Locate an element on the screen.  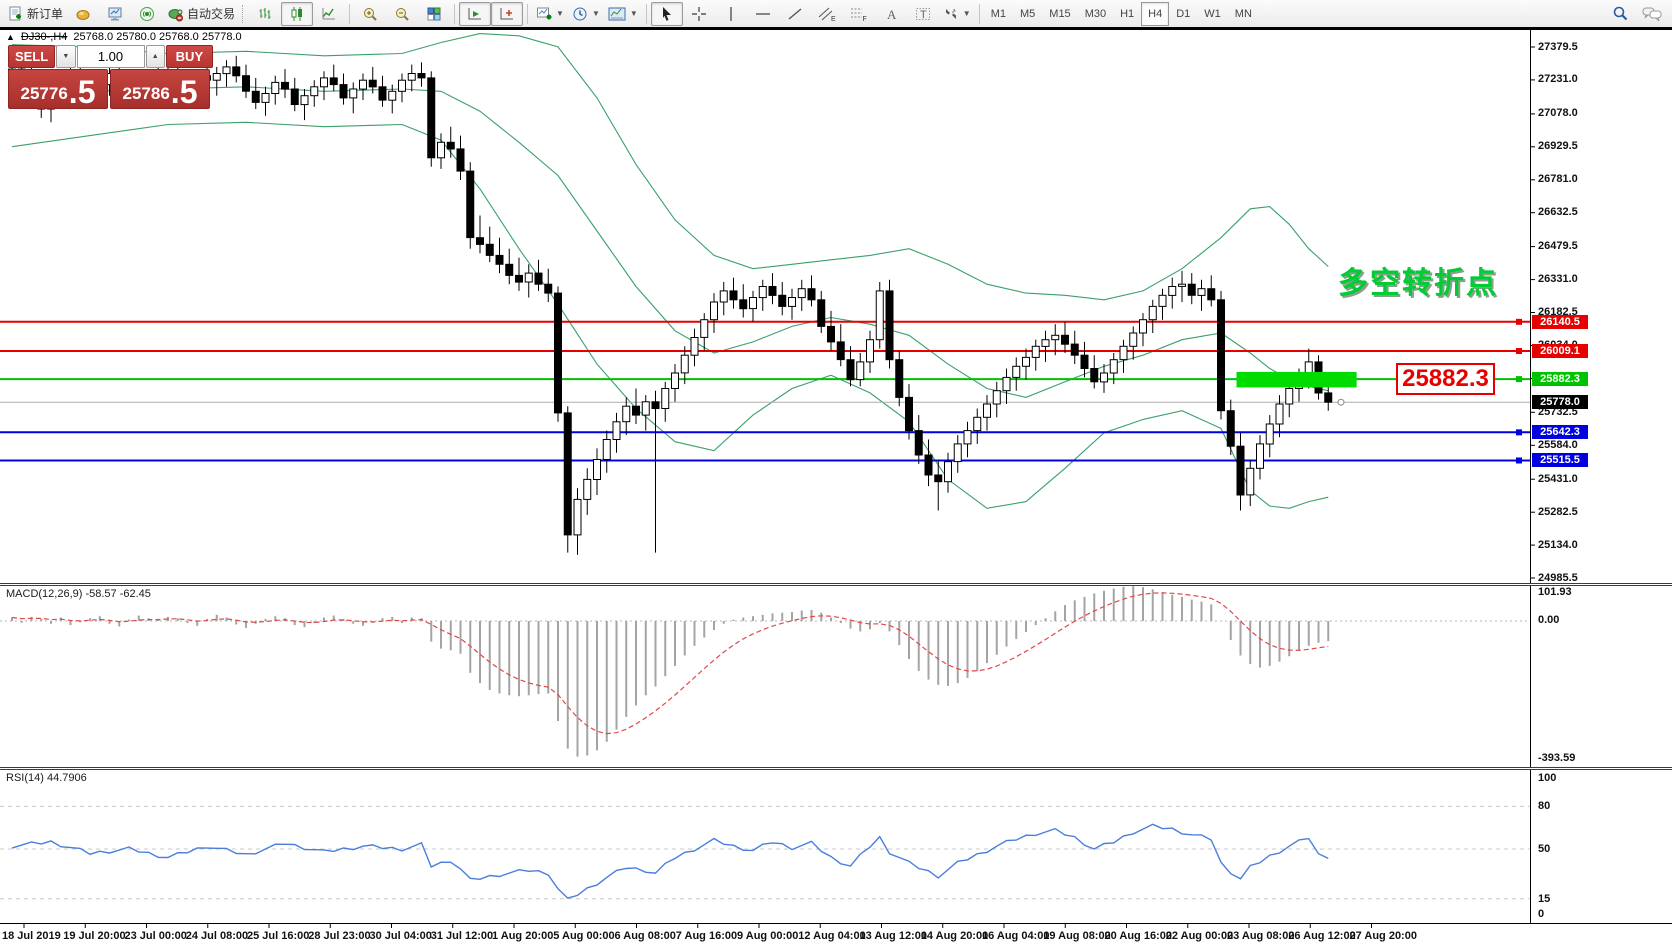
signals-button is located at coordinates (147, 14).